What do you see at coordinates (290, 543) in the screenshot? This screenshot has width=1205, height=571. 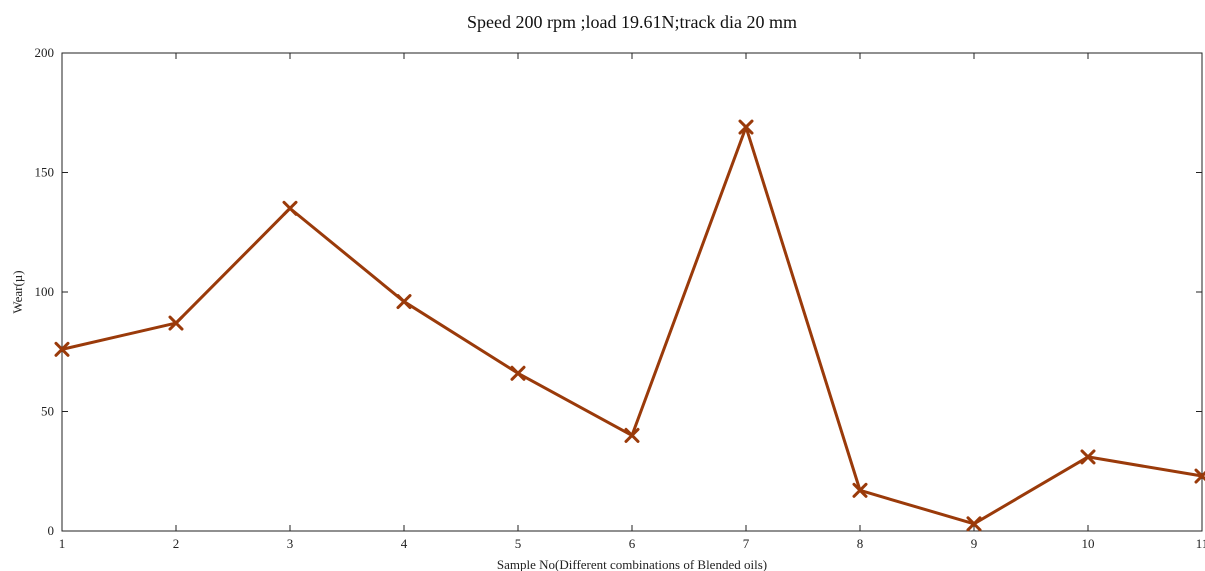 I see `x-tick-label: 3` at bounding box center [290, 543].